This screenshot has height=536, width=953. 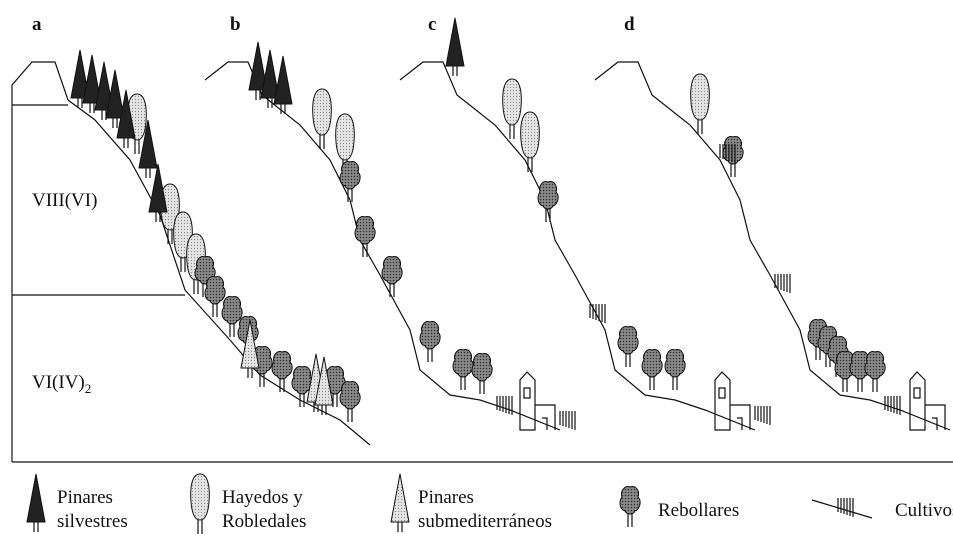 What do you see at coordinates (698, 510) in the screenshot?
I see `legend-label: Rebollares` at bounding box center [698, 510].